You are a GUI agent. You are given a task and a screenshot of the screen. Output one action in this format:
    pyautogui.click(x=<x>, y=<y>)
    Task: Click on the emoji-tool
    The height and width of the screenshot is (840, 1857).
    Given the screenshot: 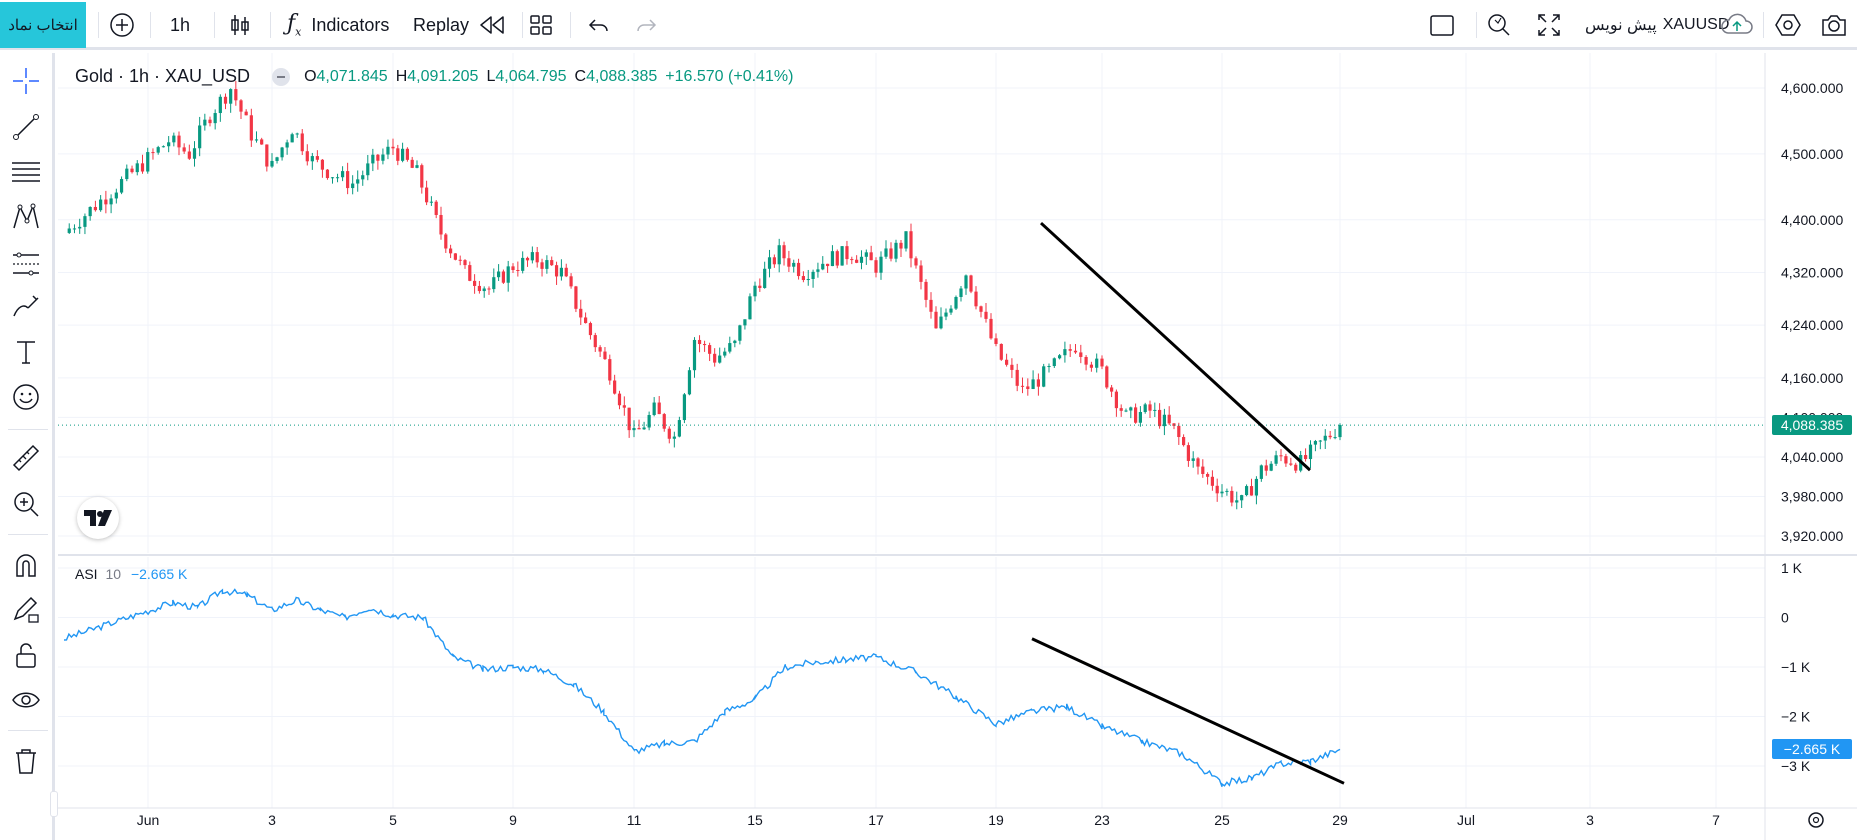 What is the action you would take?
    pyautogui.click(x=26, y=397)
    